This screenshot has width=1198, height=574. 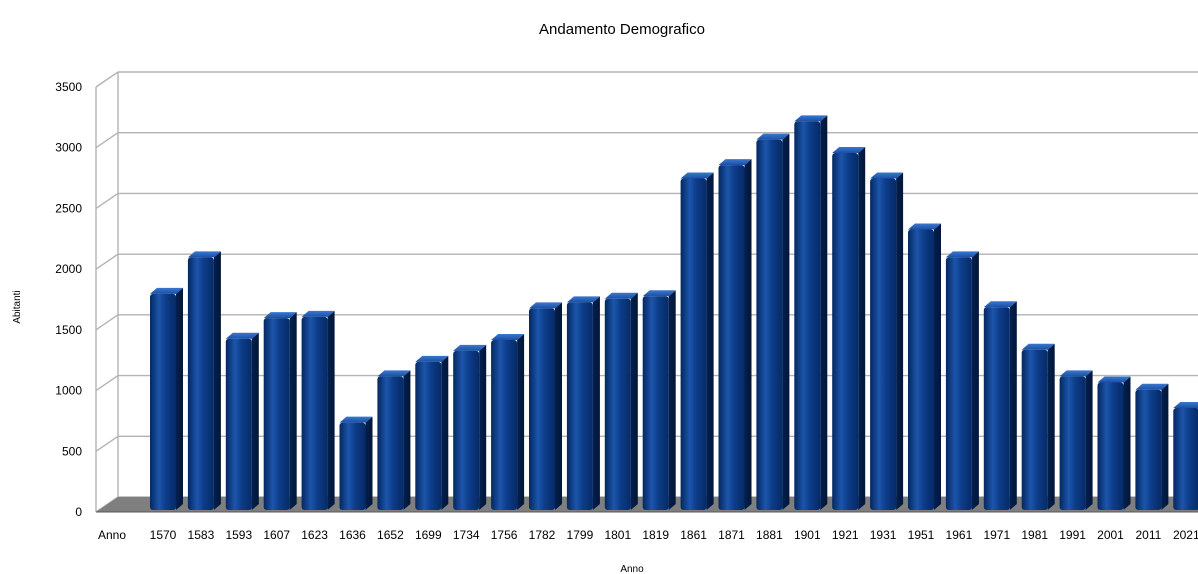 I want to click on x-tick-label: 1951, so click(x=921, y=535).